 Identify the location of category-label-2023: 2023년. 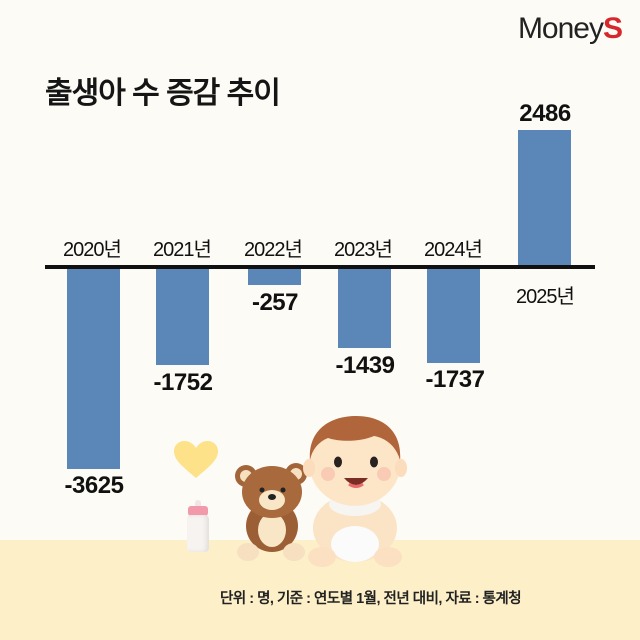
(363, 250).